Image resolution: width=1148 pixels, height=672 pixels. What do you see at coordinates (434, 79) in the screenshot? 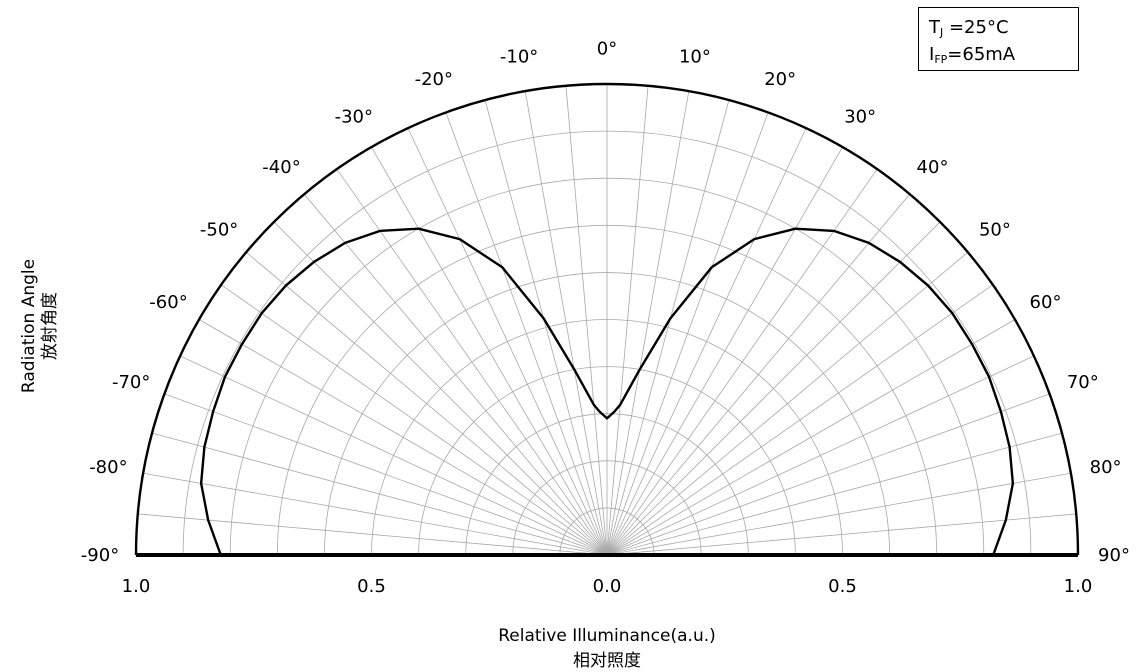
I see `angle-label: -20°` at bounding box center [434, 79].